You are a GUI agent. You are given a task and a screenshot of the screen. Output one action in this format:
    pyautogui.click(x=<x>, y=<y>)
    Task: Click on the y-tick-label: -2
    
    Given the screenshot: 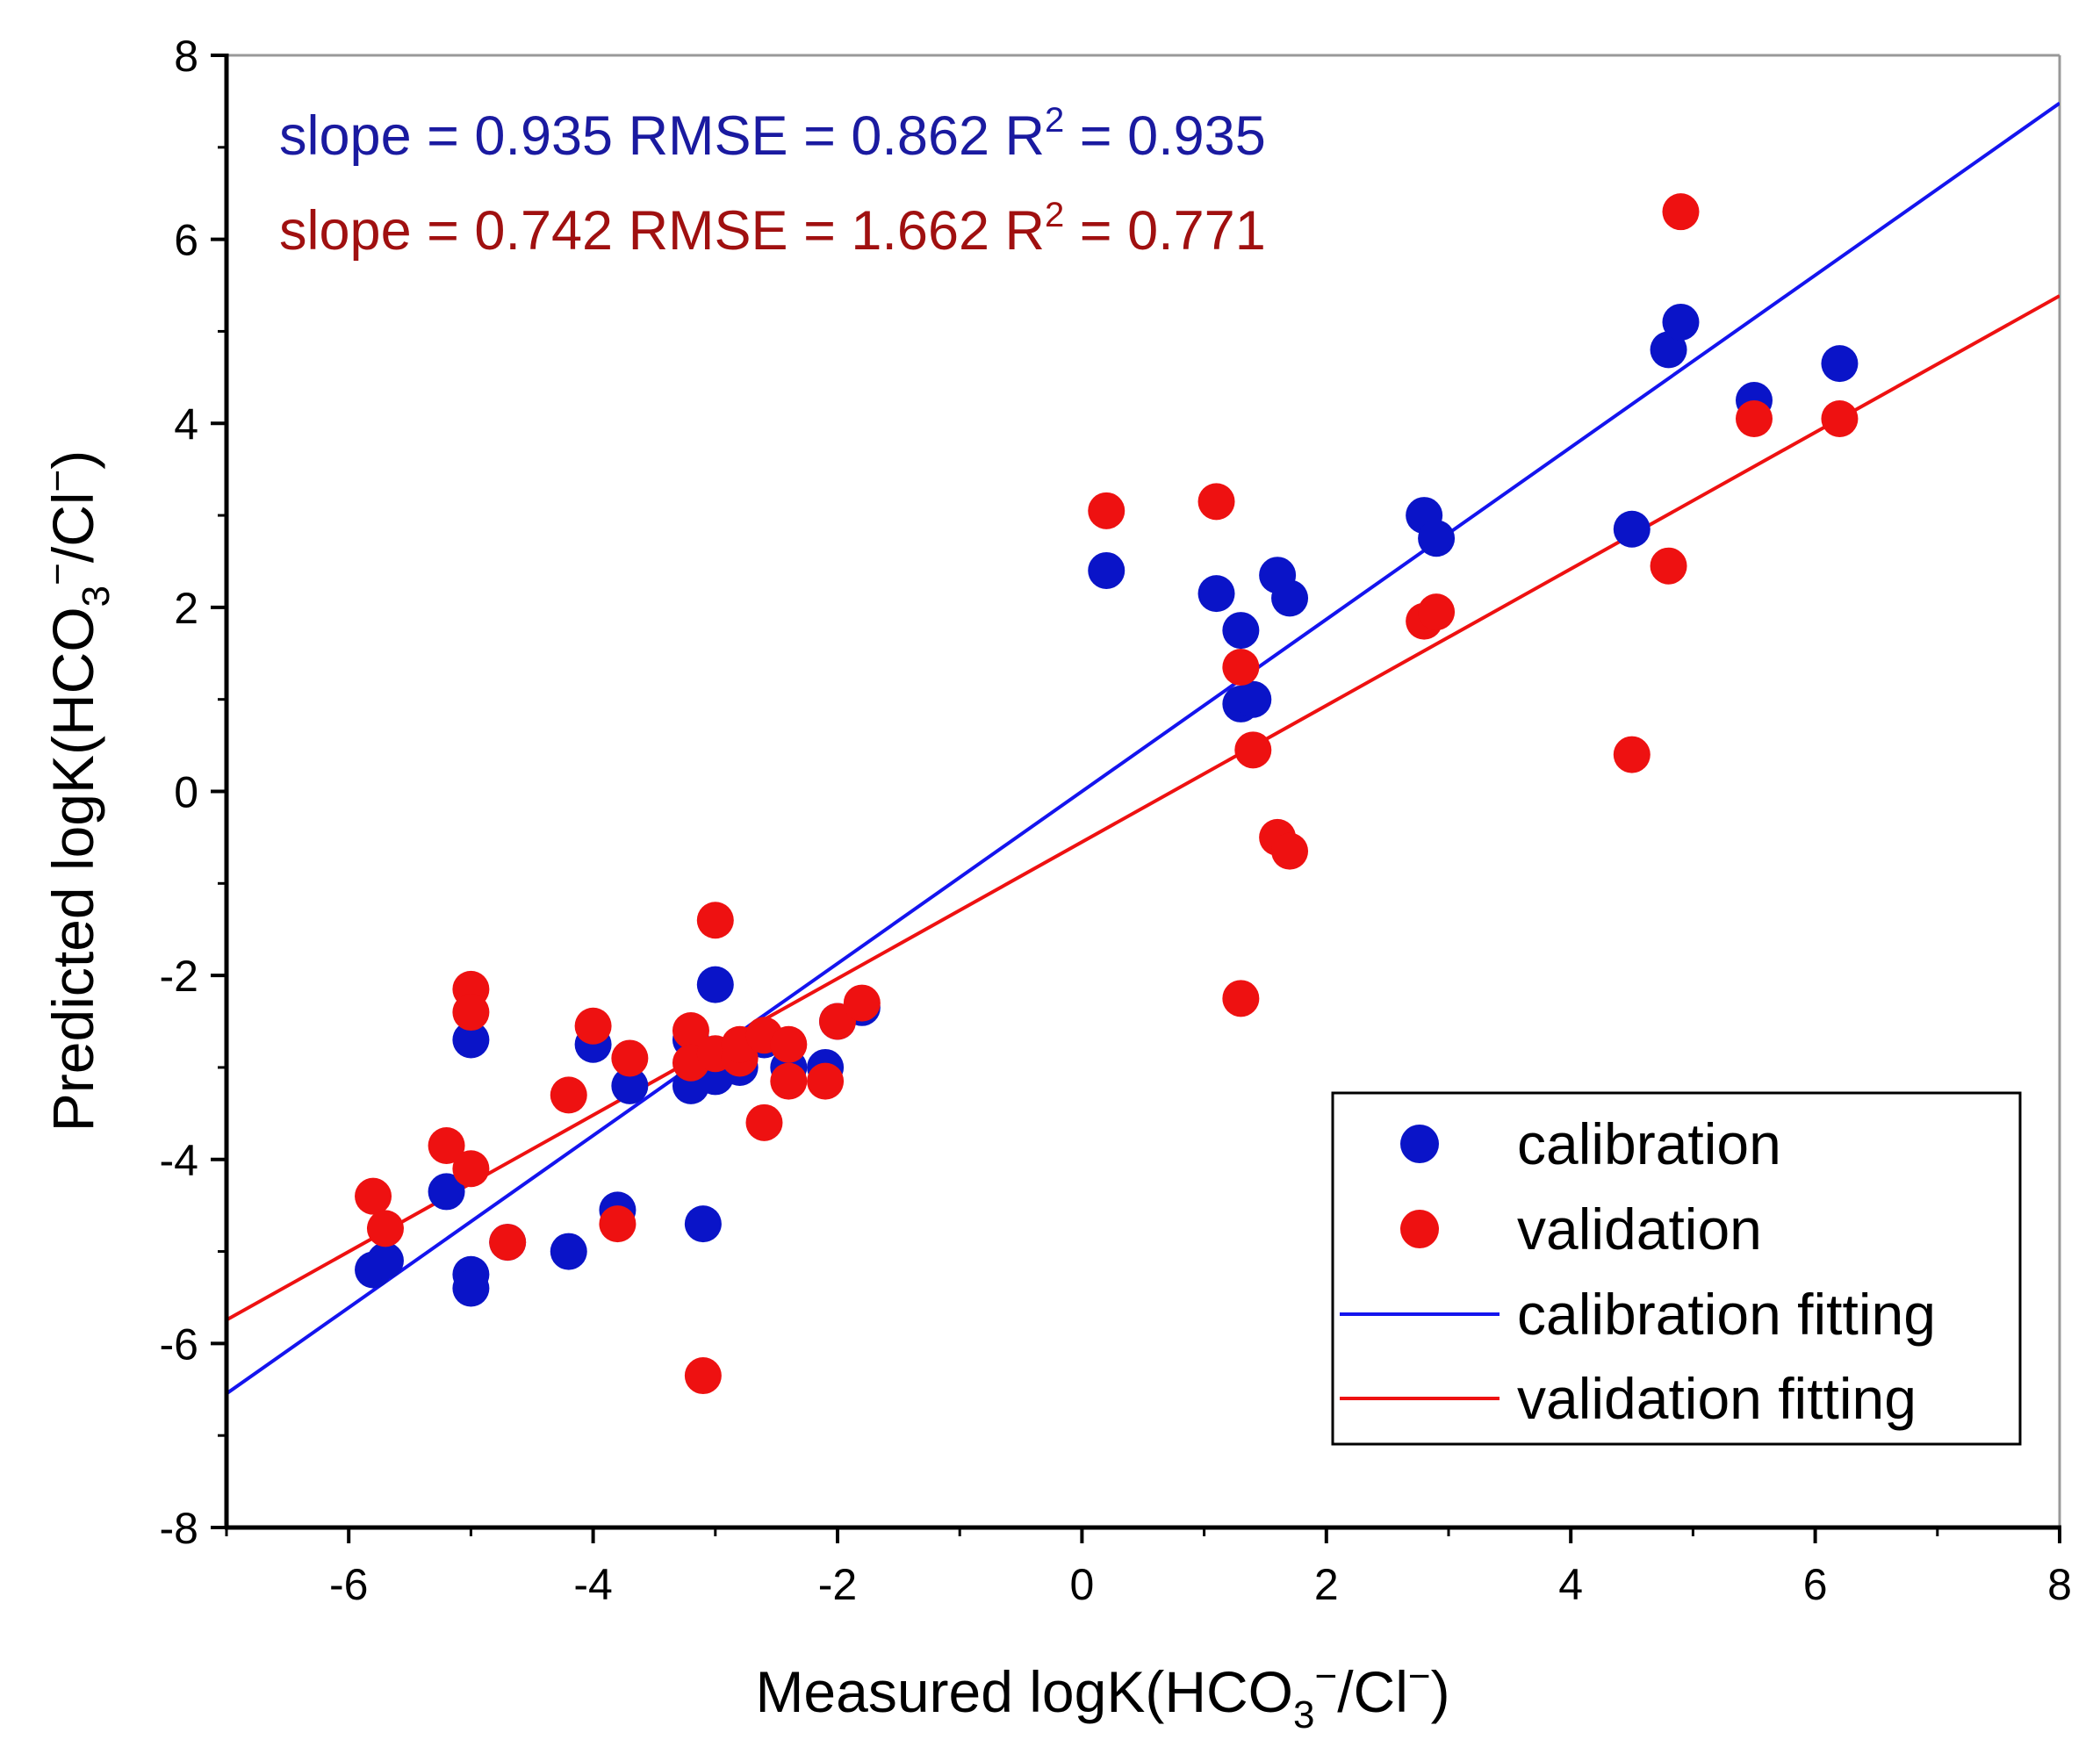 What is the action you would take?
    pyautogui.click(x=179, y=977)
    